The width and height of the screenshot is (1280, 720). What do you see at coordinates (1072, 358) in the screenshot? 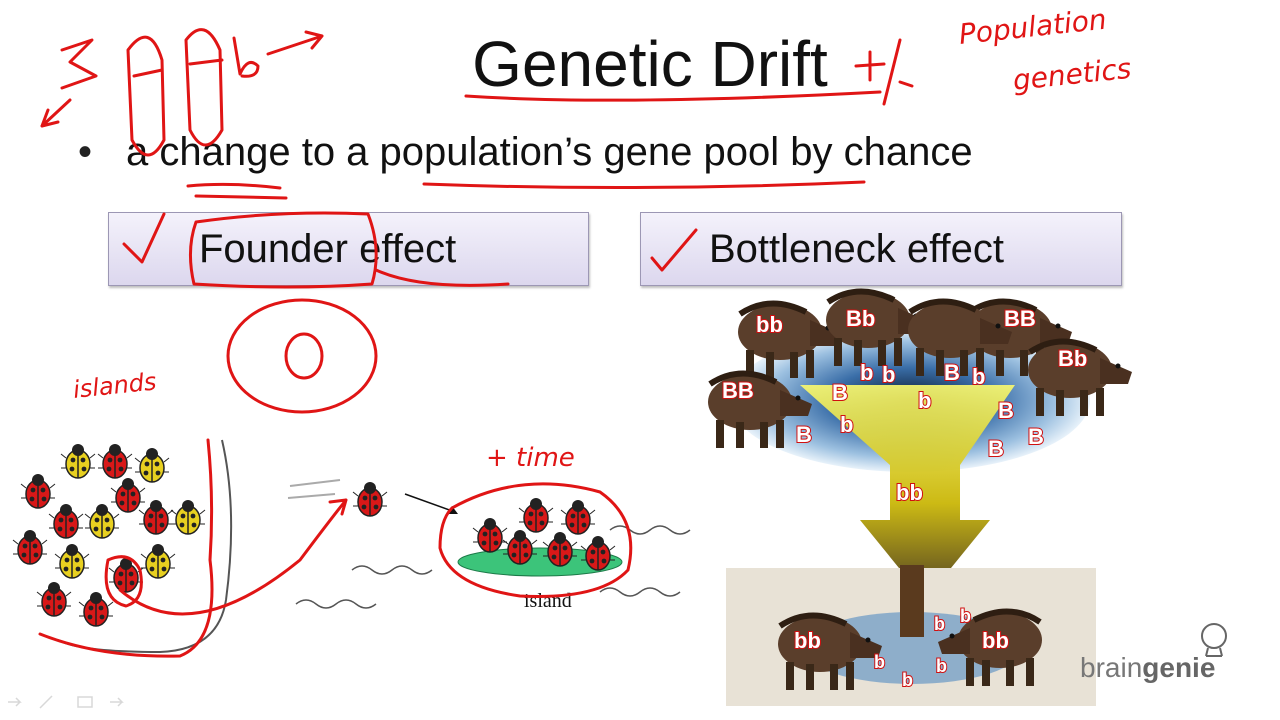
I see `label-Bb-2: Bb` at bounding box center [1072, 358].